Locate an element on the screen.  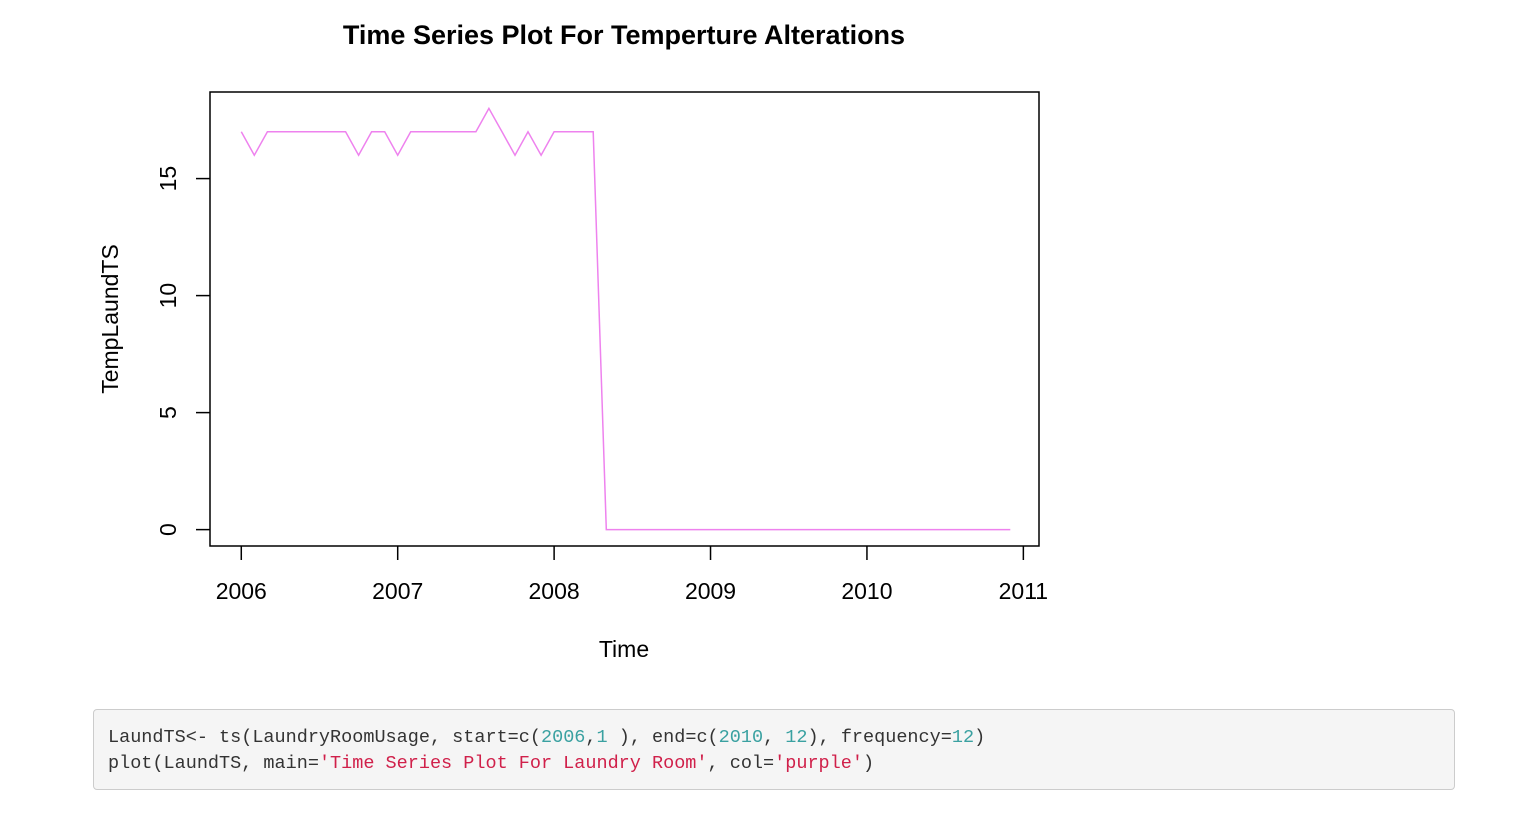
y-tick-label: 5 is located at coordinates (168, 412).